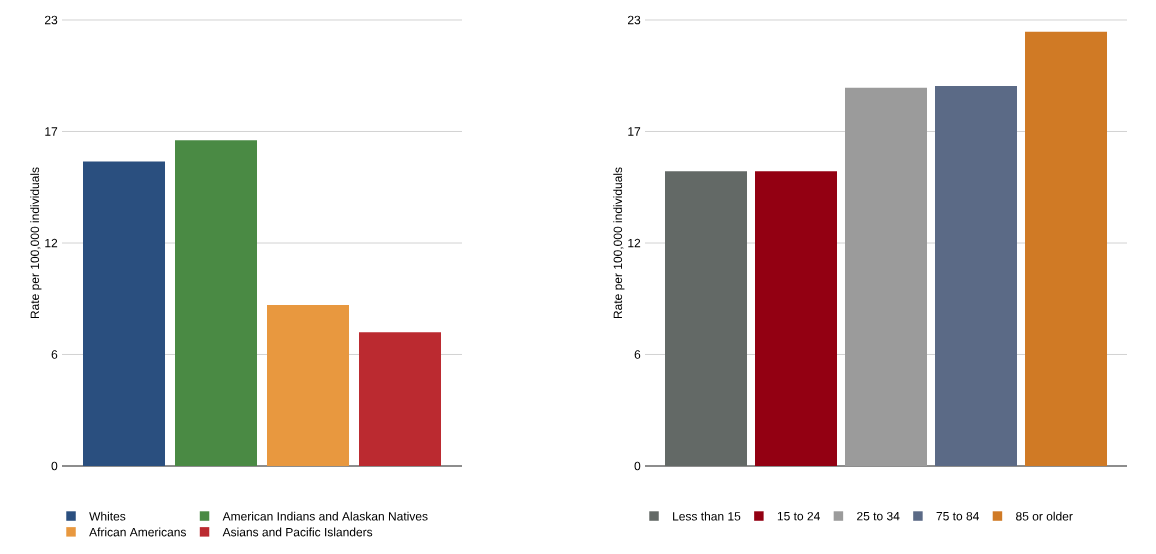 This screenshot has height=554, width=1156. I want to click on legend-label: African Americans, so click(137, 532).